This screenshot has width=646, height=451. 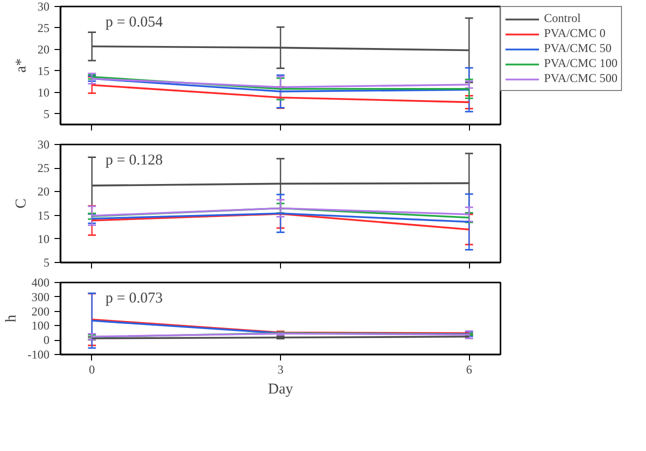 What do you see at coordinates (12, 318) in the screenshot?
I see `y-axis-title: h` at bounding box center [12, 318].